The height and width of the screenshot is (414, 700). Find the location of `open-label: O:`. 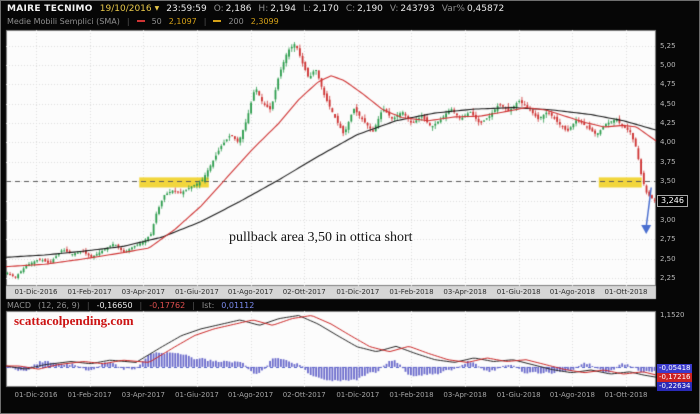

open-label: O: is located at coordinates (218, 8).